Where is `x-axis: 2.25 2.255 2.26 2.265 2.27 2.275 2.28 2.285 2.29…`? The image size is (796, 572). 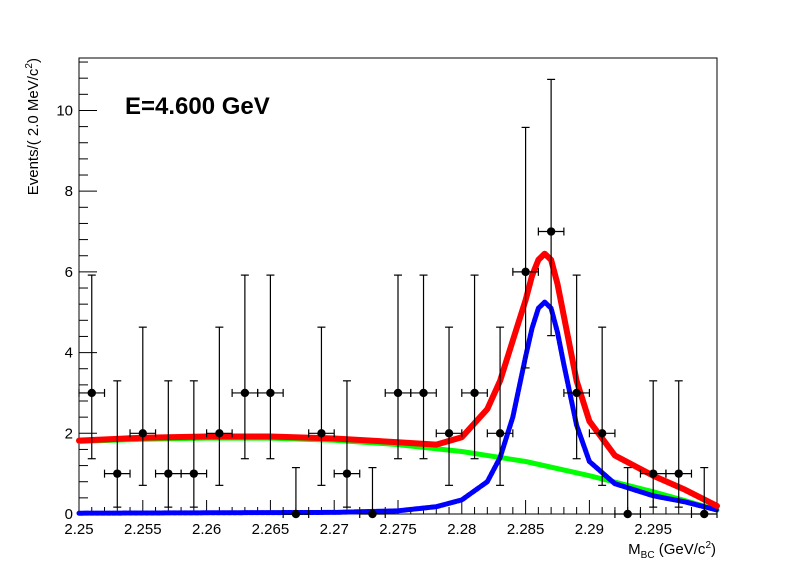
x-axis: 2.25 2.255 2.26 2.265 2.27 2.275 2.28 2.285 2.29… is located at coordinates (384, 519).